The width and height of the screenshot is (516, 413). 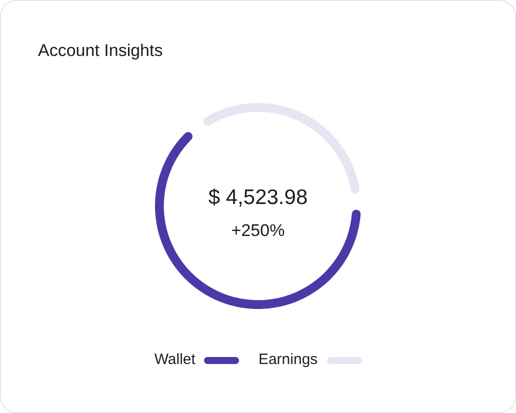 I want to click on text: +250%, so click(x=258, y=231).